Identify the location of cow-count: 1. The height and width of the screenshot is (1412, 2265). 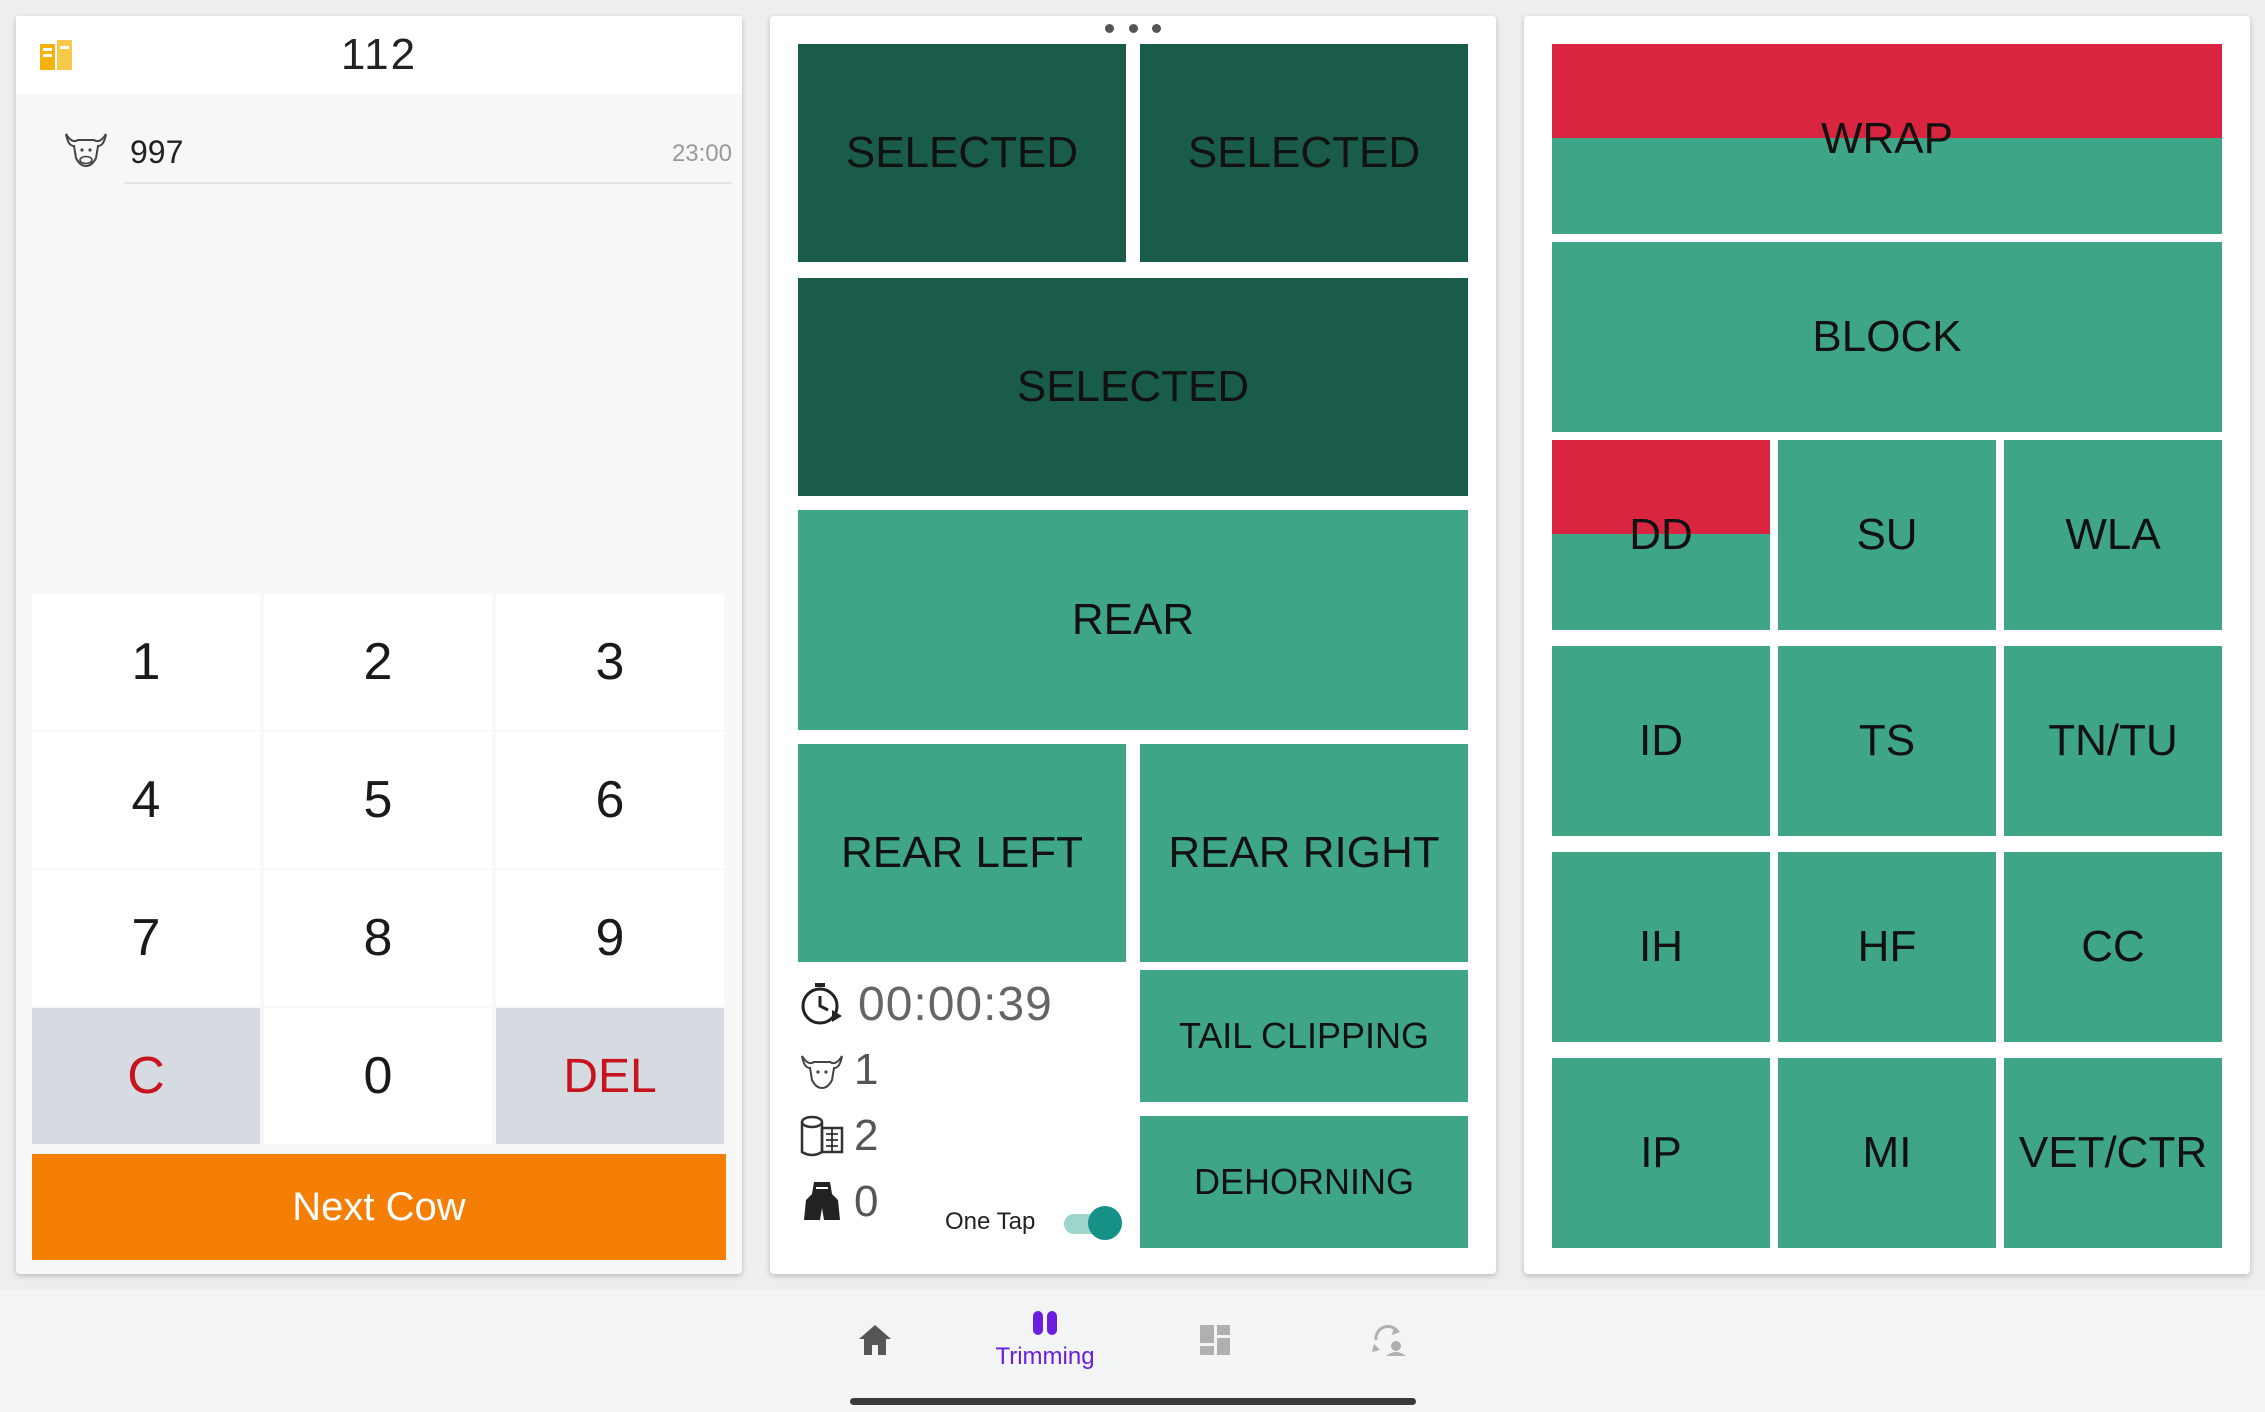
(866, 1069).